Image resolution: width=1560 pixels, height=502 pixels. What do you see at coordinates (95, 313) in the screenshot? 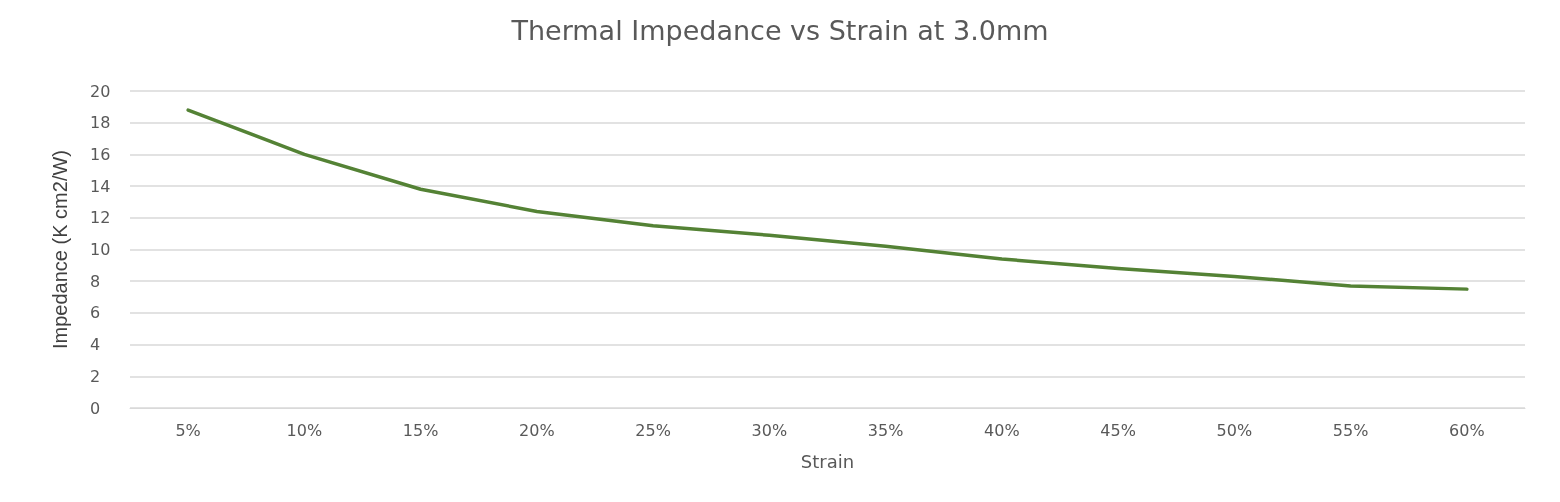
I see `y-tick-label: 6` at bounding box center [95, 313].